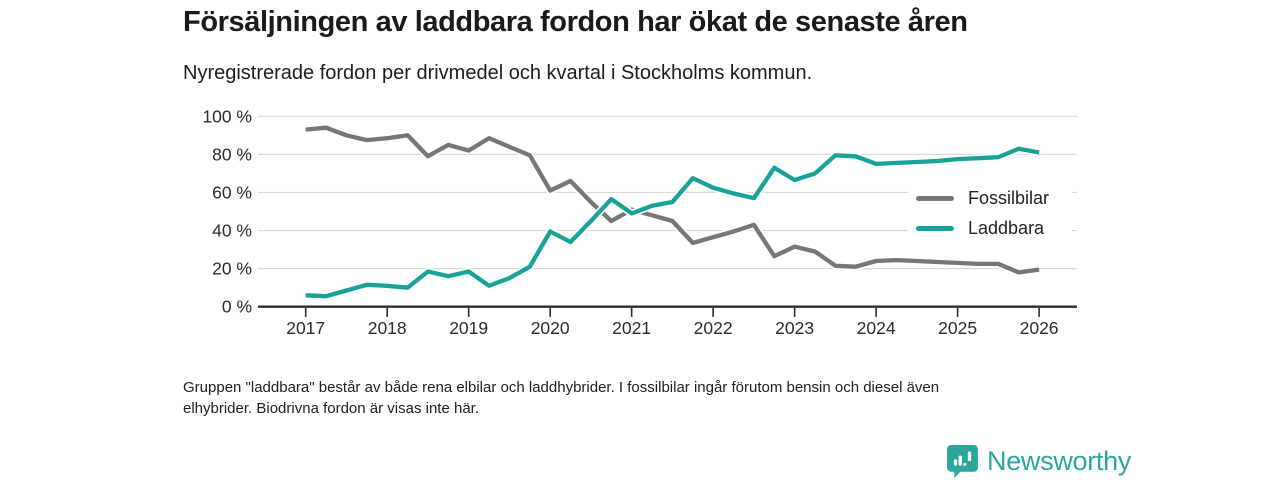 The image size is (1280, 480). Describe the element at coordinates (227, 116) in the screenshot. I see `y-tick-label: 100 %` at that location.